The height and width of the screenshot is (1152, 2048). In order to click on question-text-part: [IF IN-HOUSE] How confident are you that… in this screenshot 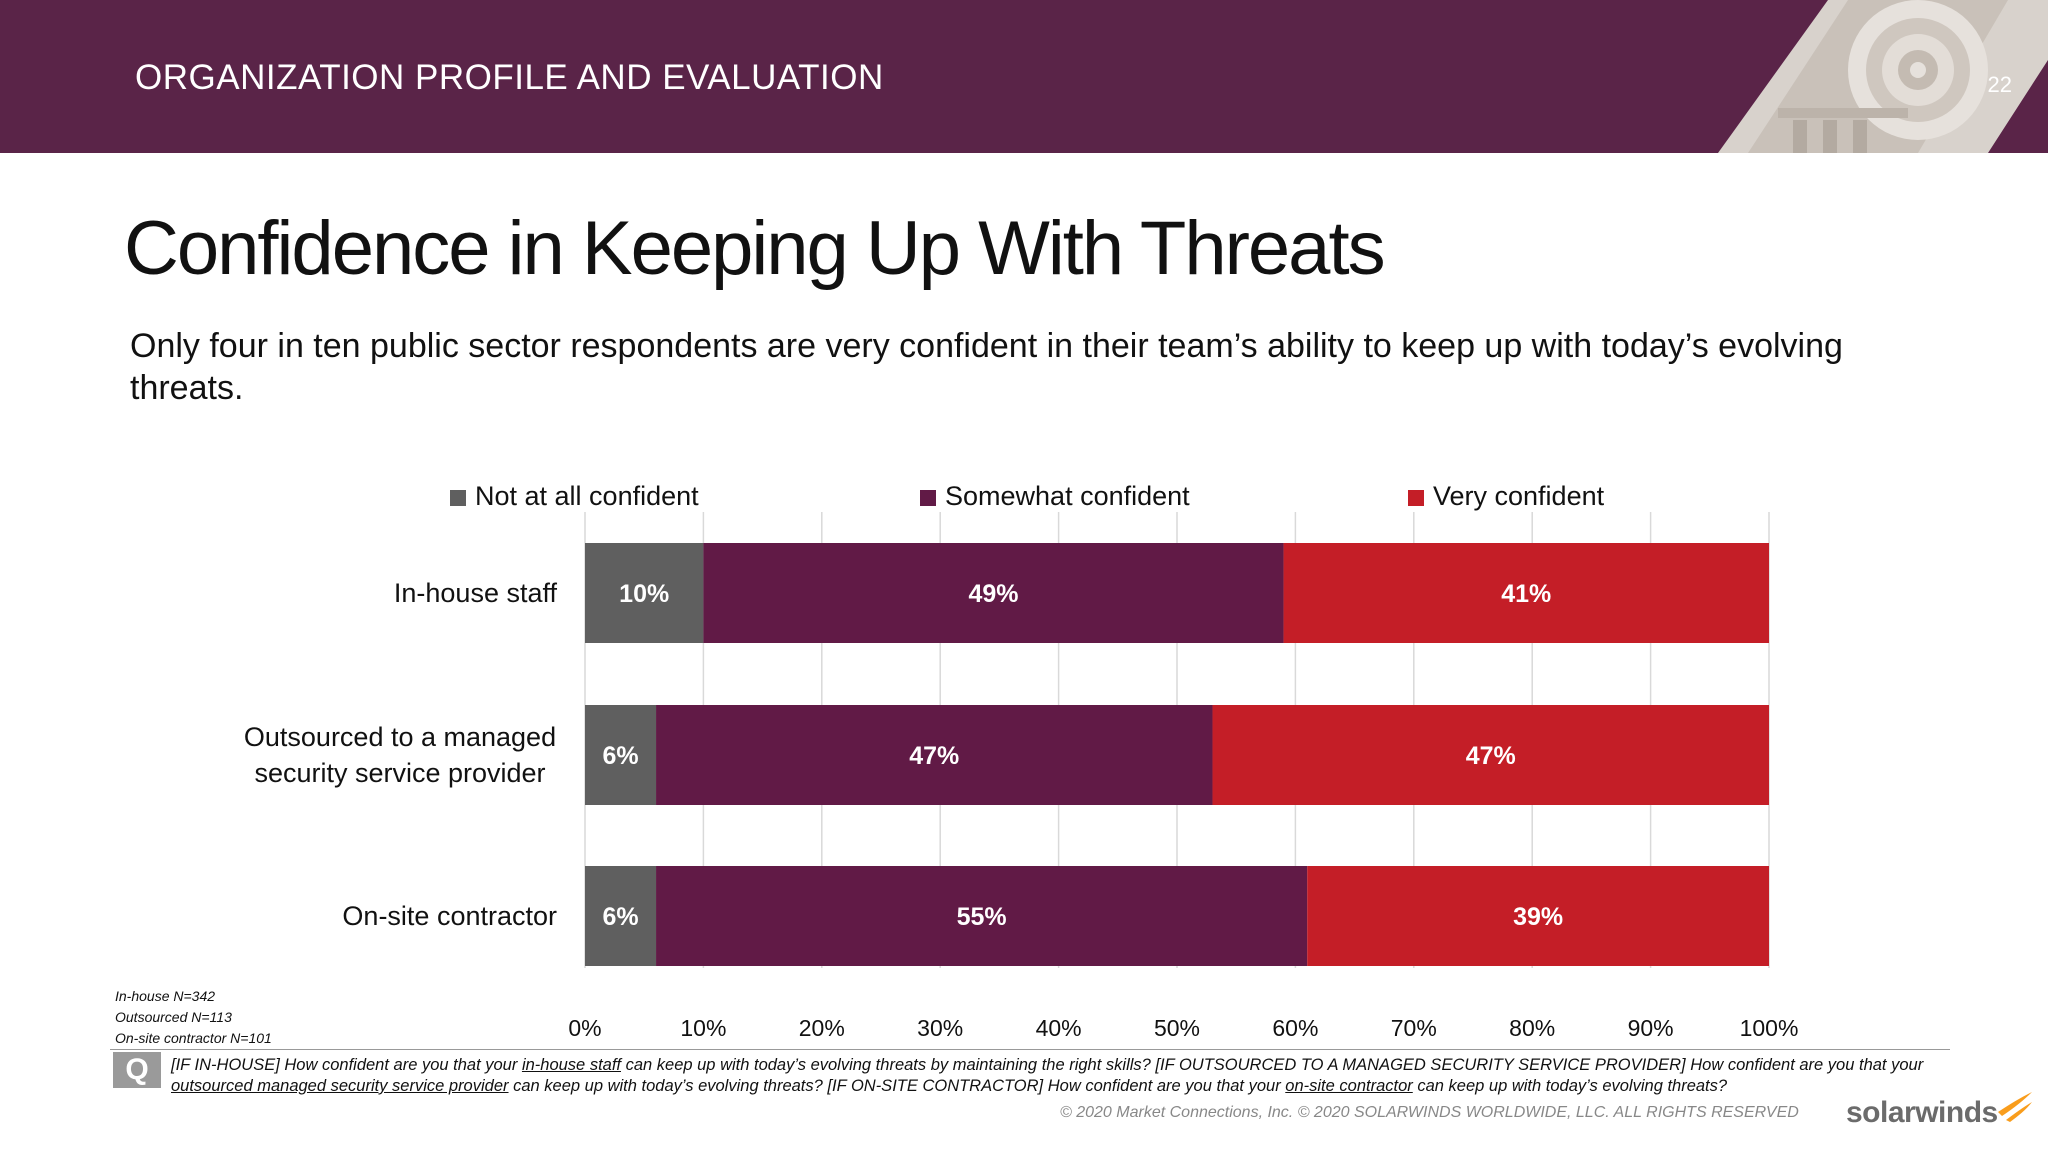, I will do `click(346, 1065)`.